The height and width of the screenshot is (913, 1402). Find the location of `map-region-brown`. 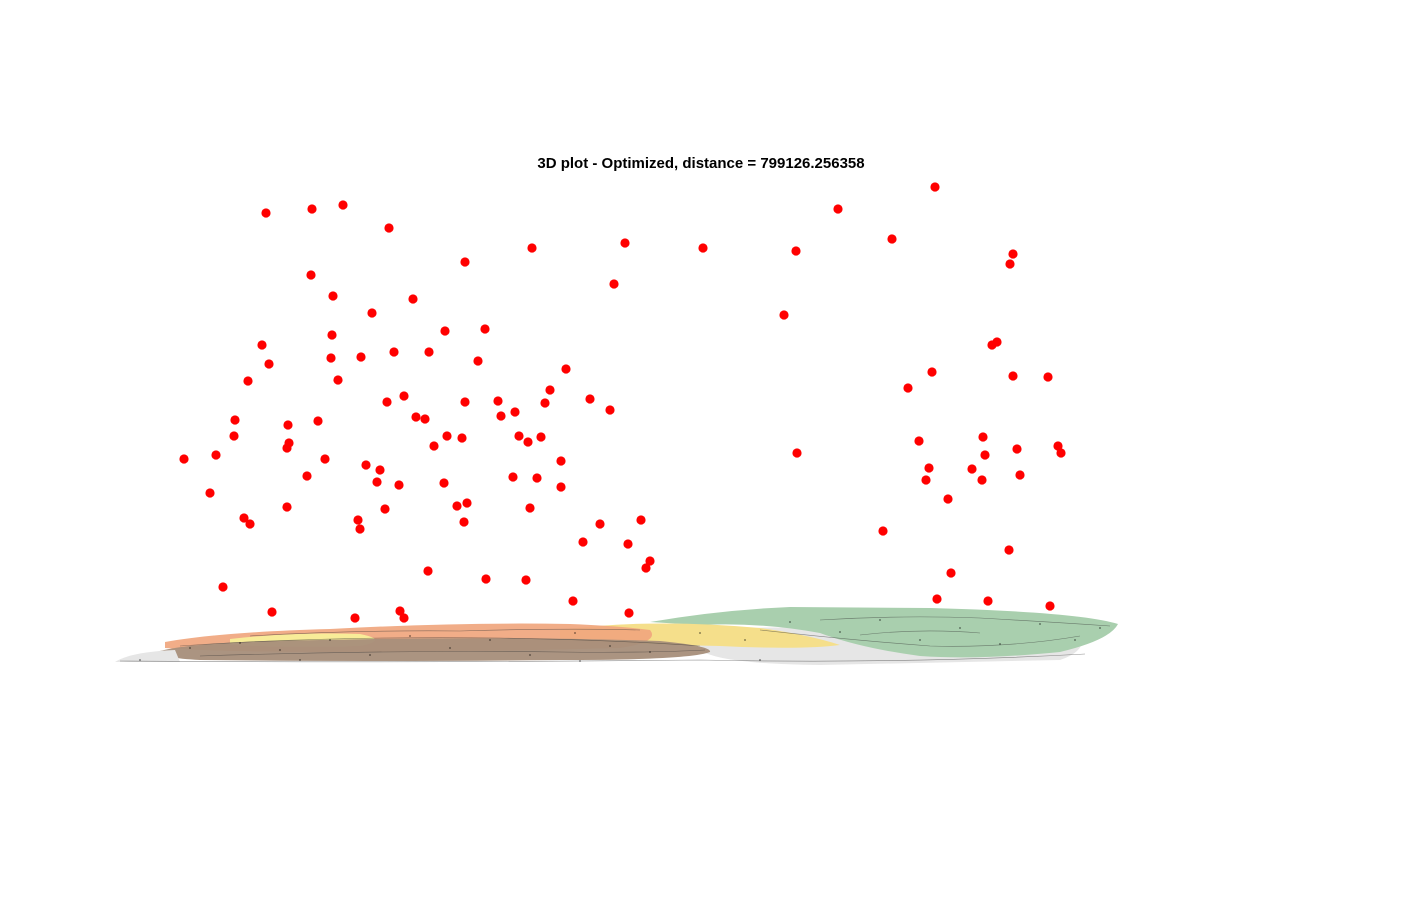

map-region-brown is located at coordinates (435, 649).